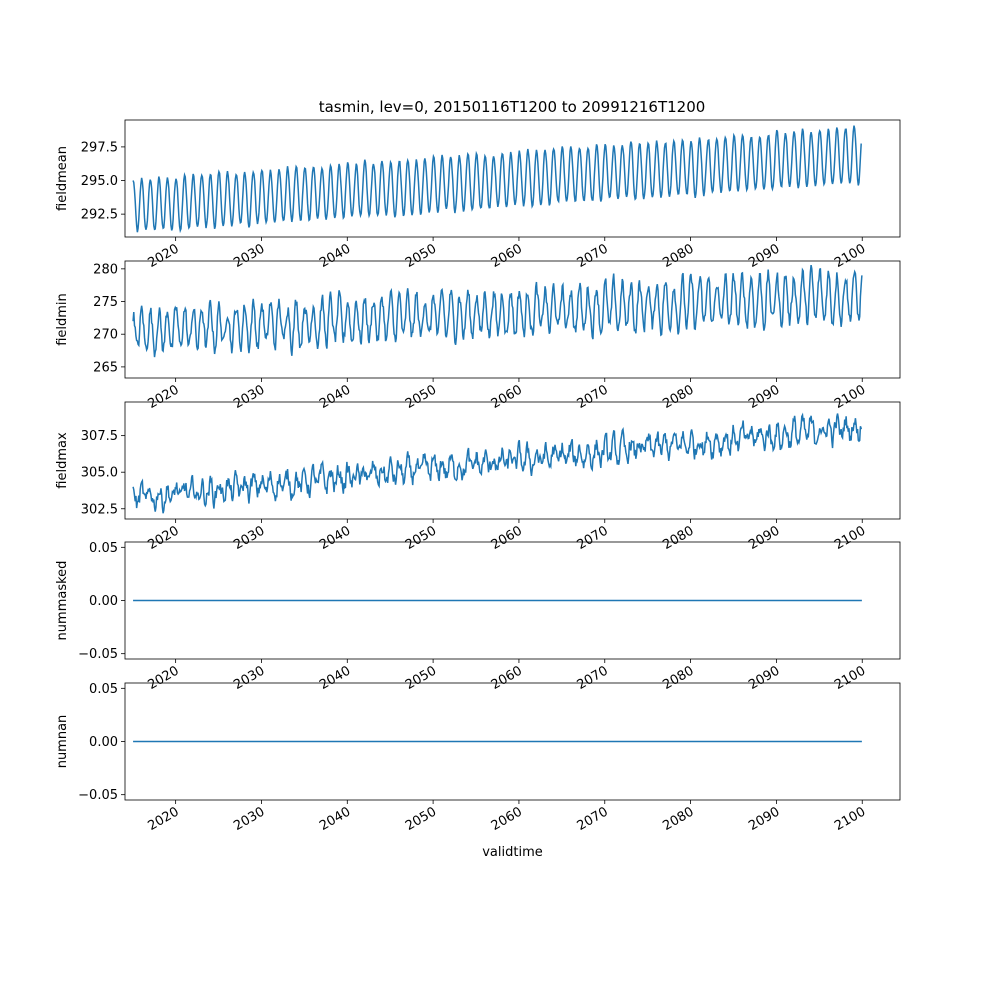  Describe the element at coordinates (99, 436) in the screenshot. I see `y-tick-label: 307.5` at that location.